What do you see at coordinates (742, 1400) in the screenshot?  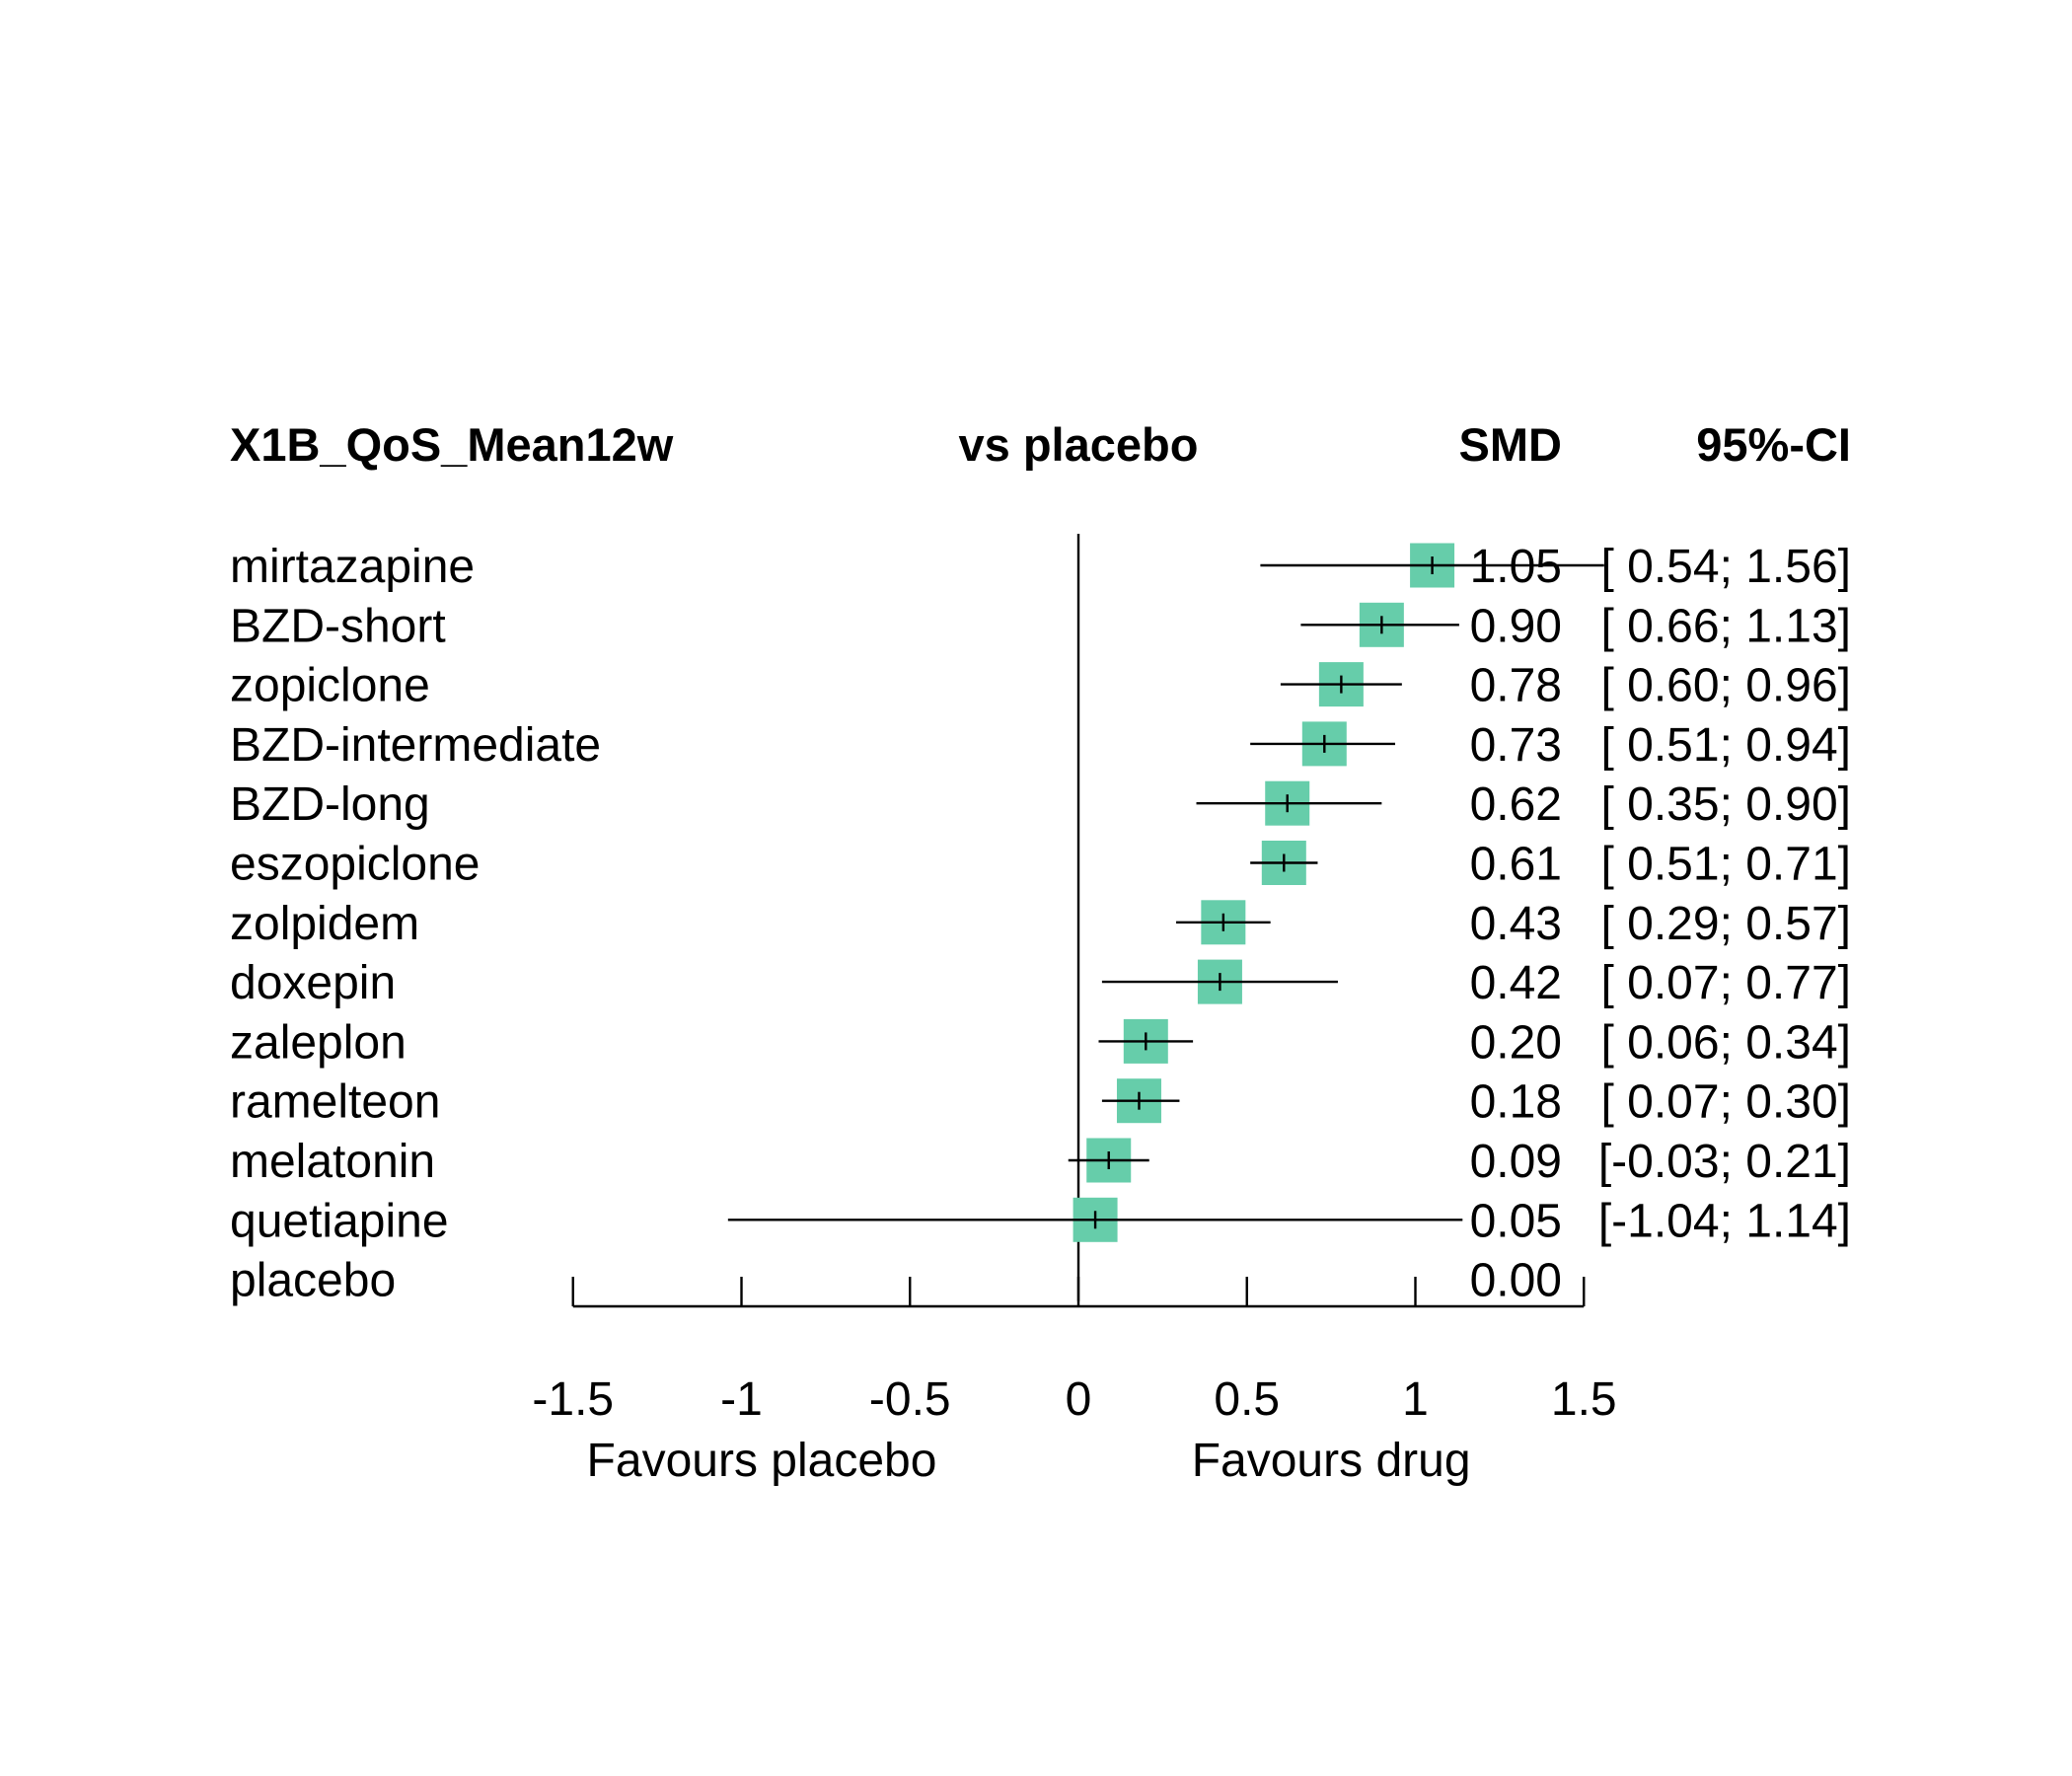 I see `x-tick-label: -1` at bounding box center [742, 1400].